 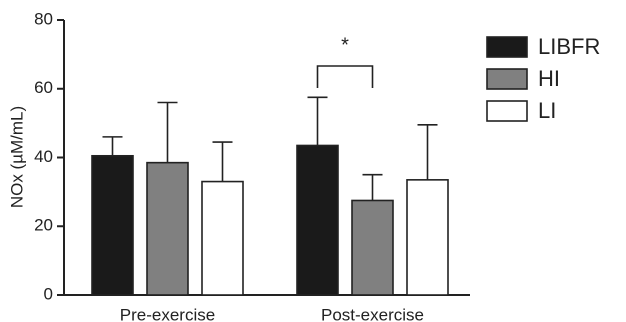 I want to click on significance-bracket, so click(x=345, y=76).